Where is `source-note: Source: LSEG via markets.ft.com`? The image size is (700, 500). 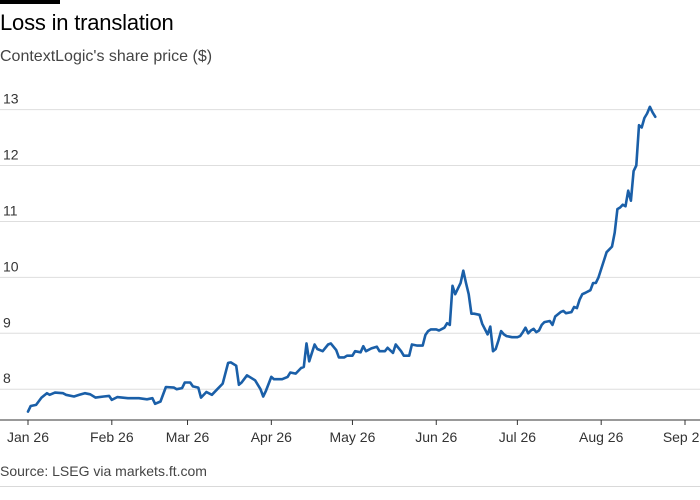
source-note: Source: LSEG via markets.ft.com is located at coordinates (103, 471).